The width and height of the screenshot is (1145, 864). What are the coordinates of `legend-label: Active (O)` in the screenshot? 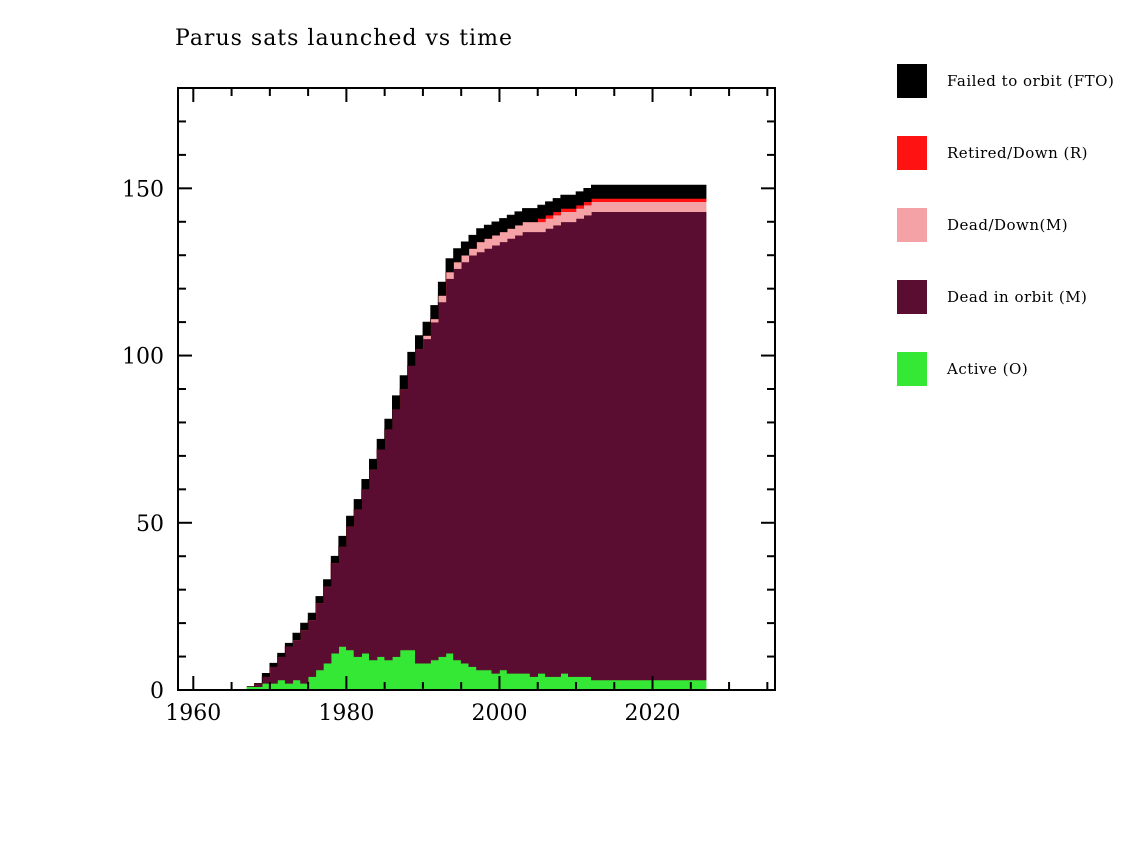 It's located at (988, 369).